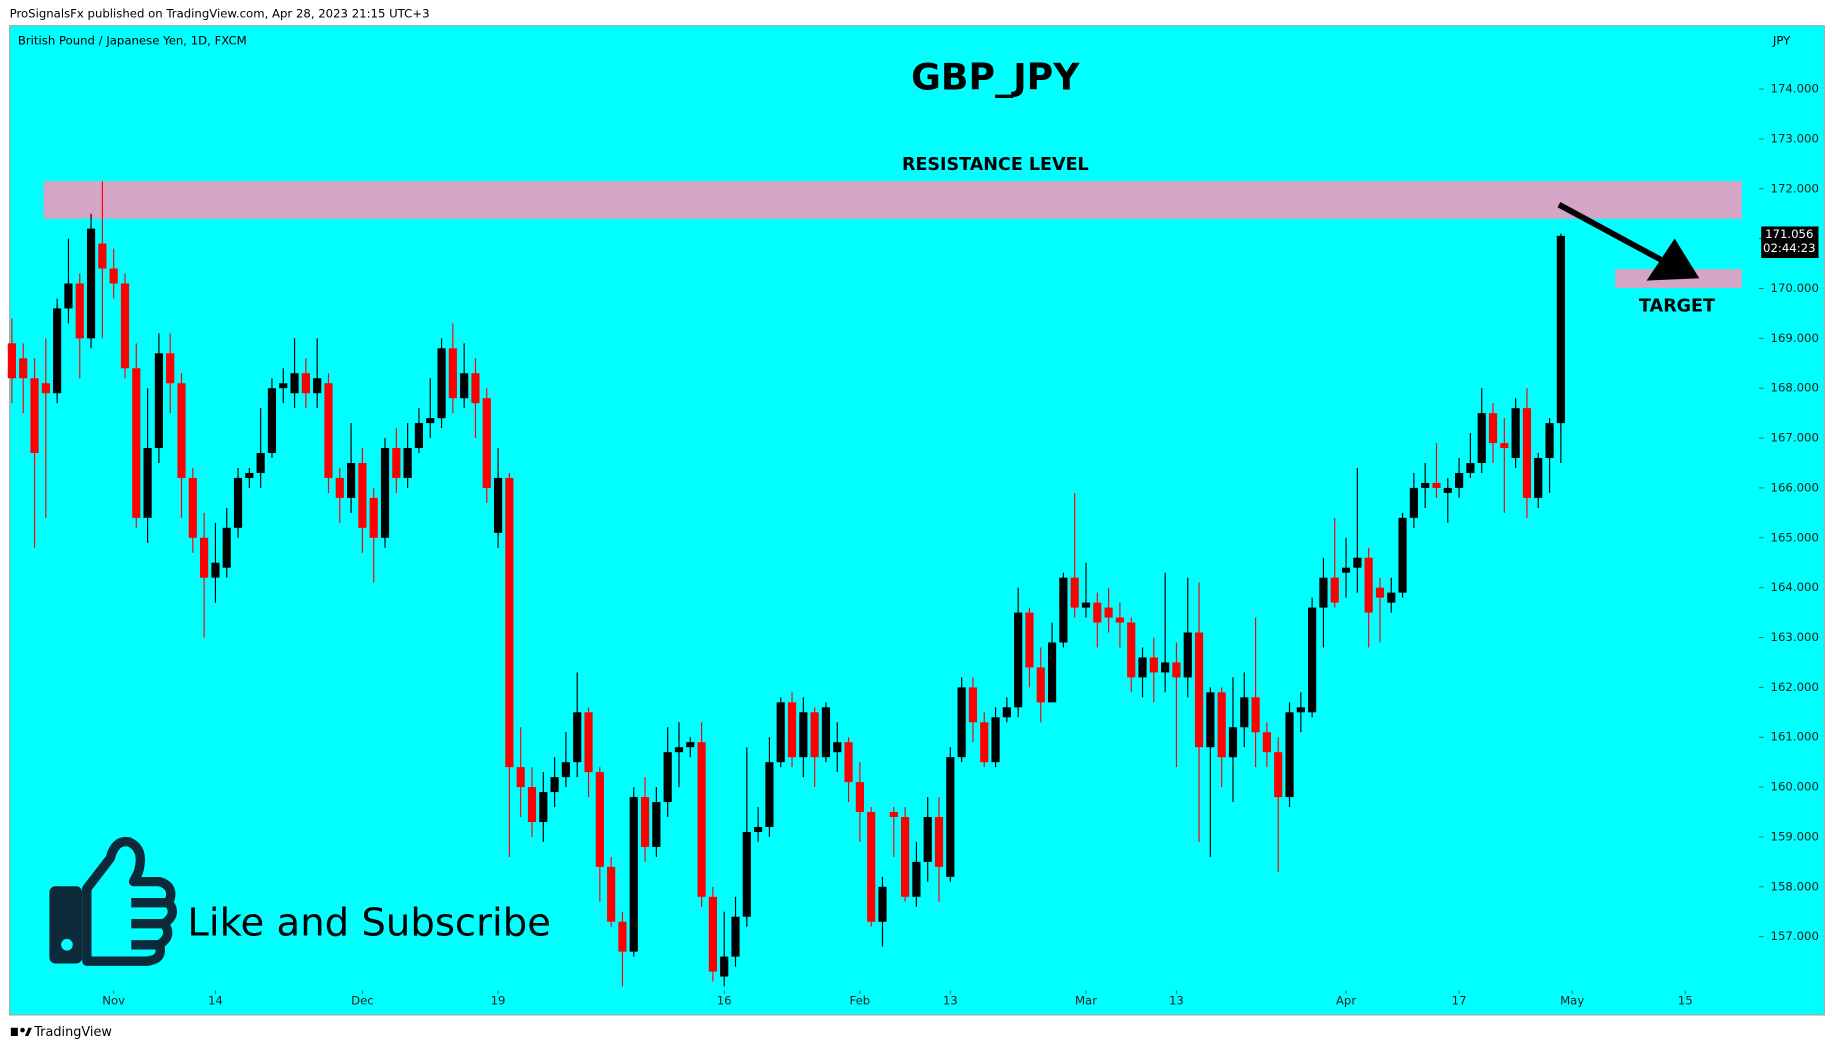 The height and width of the screenshot is (1050, 1834). What do you see at coordinates (66, 925) in the screenshot?
I see `icon-cuff` at bounding box center [66, 925].